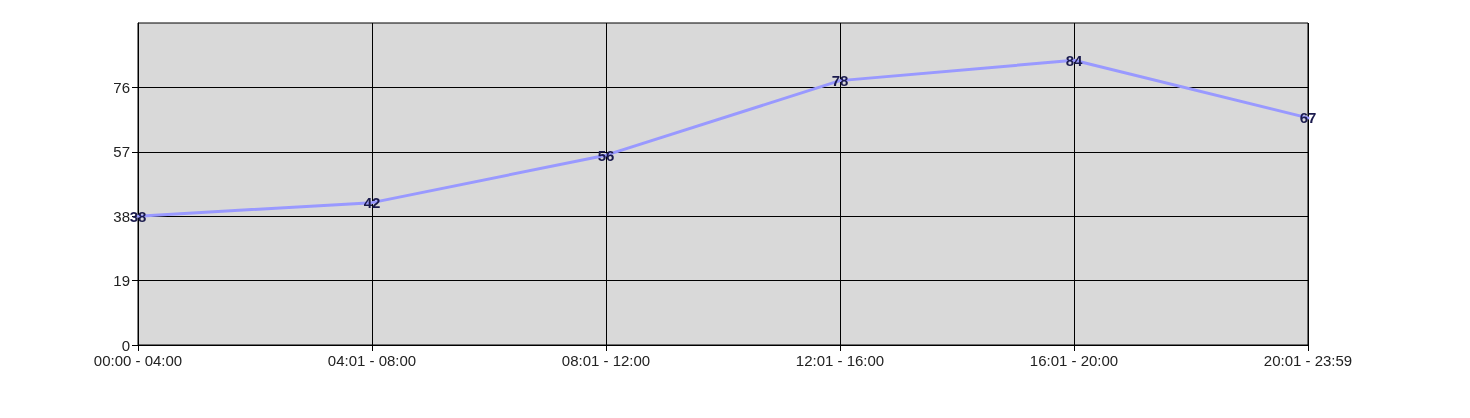 This screenshot has width=1470, height=418. I want to click on x-tick-label: 00:00 - 04:00, so click(138, 360).